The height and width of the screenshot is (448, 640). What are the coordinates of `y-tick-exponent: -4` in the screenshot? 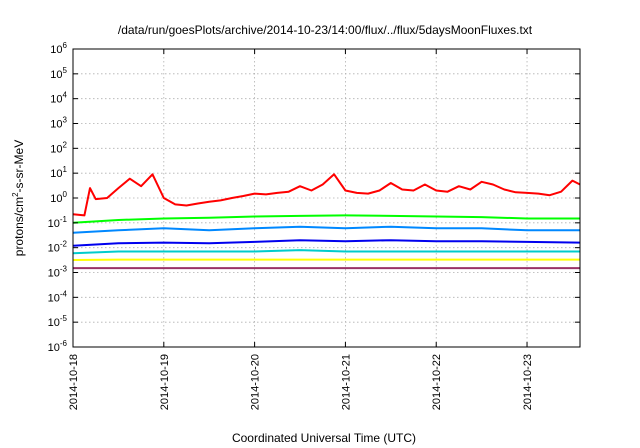 It's located at (64, 293).